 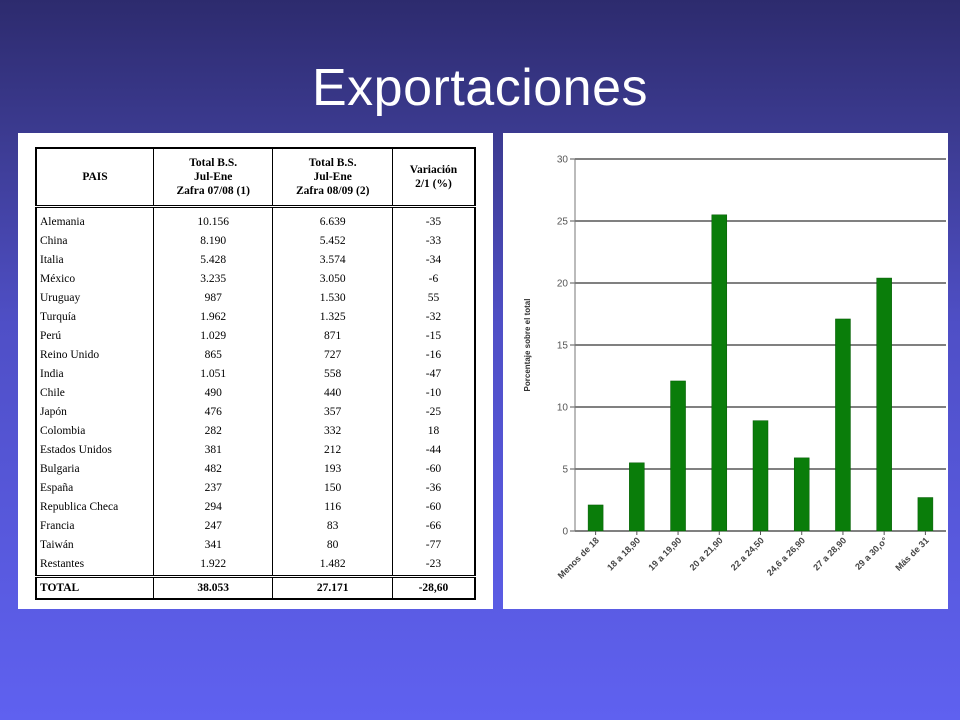 What do you see at coordinates (94, 316) in the screenshot?
I see `country-cell: Turquía` at bounding box center [94, 316].